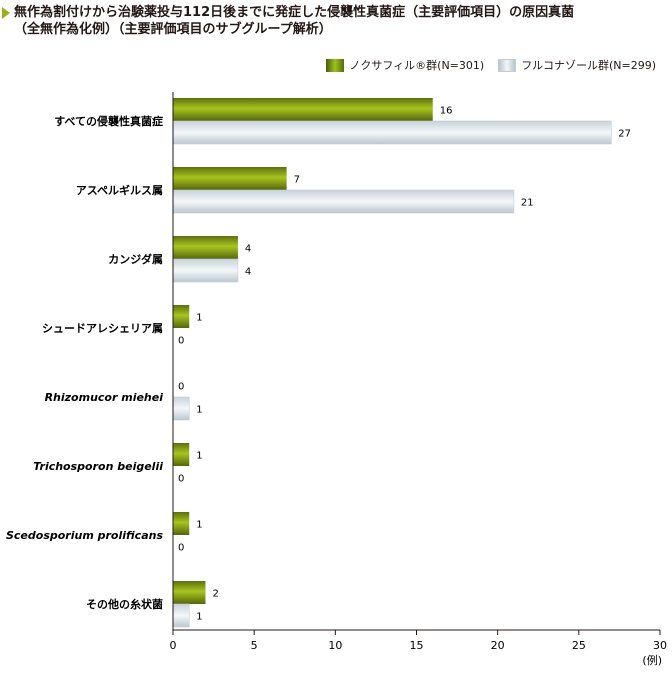 The height and width of the screenshot is (673, 672). Describe the element at coordinates (652, 660) in the screenshot. I see `x-unit-label: (例)` at that location.